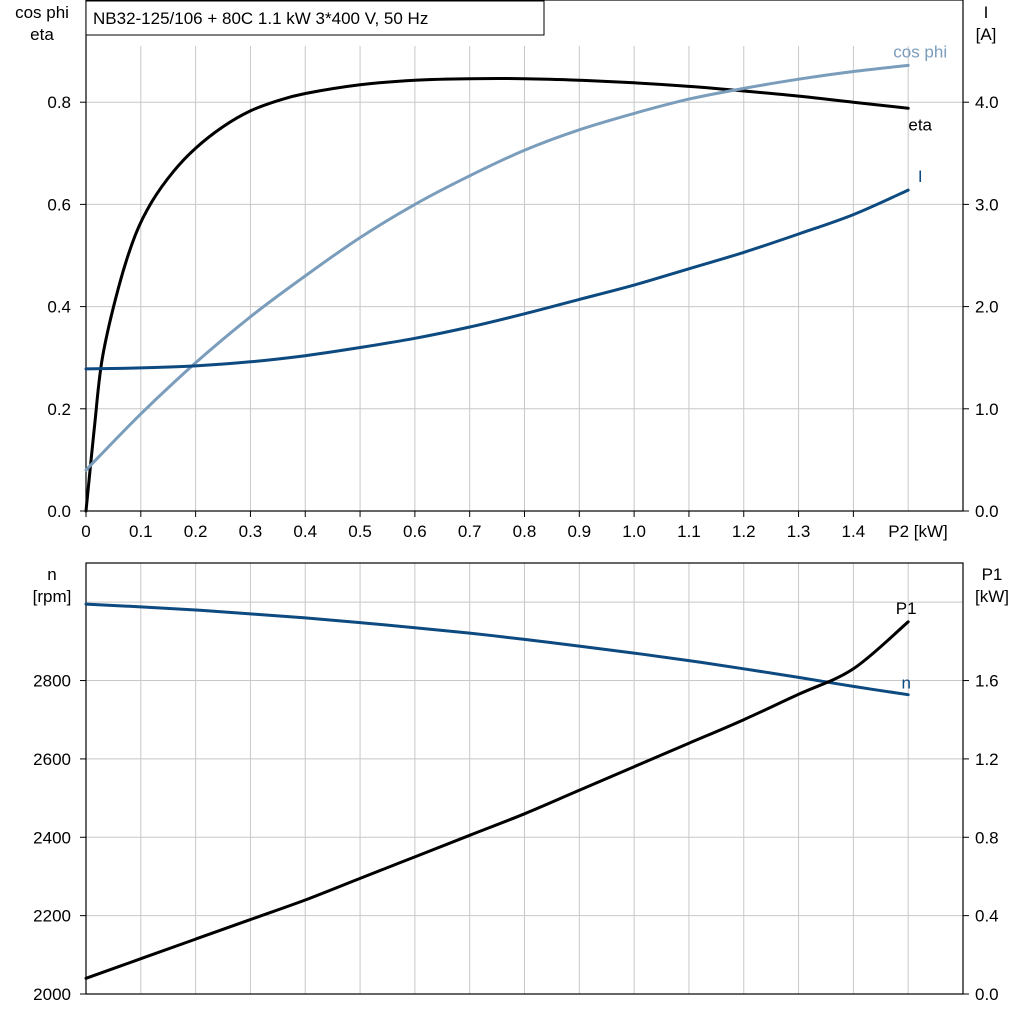 The image size is (1024, 1024). What do you see at coordinates (52, 837) in the screenshot?
I see `left-y-tick-label: 2400` at bounding box center [52, 837].